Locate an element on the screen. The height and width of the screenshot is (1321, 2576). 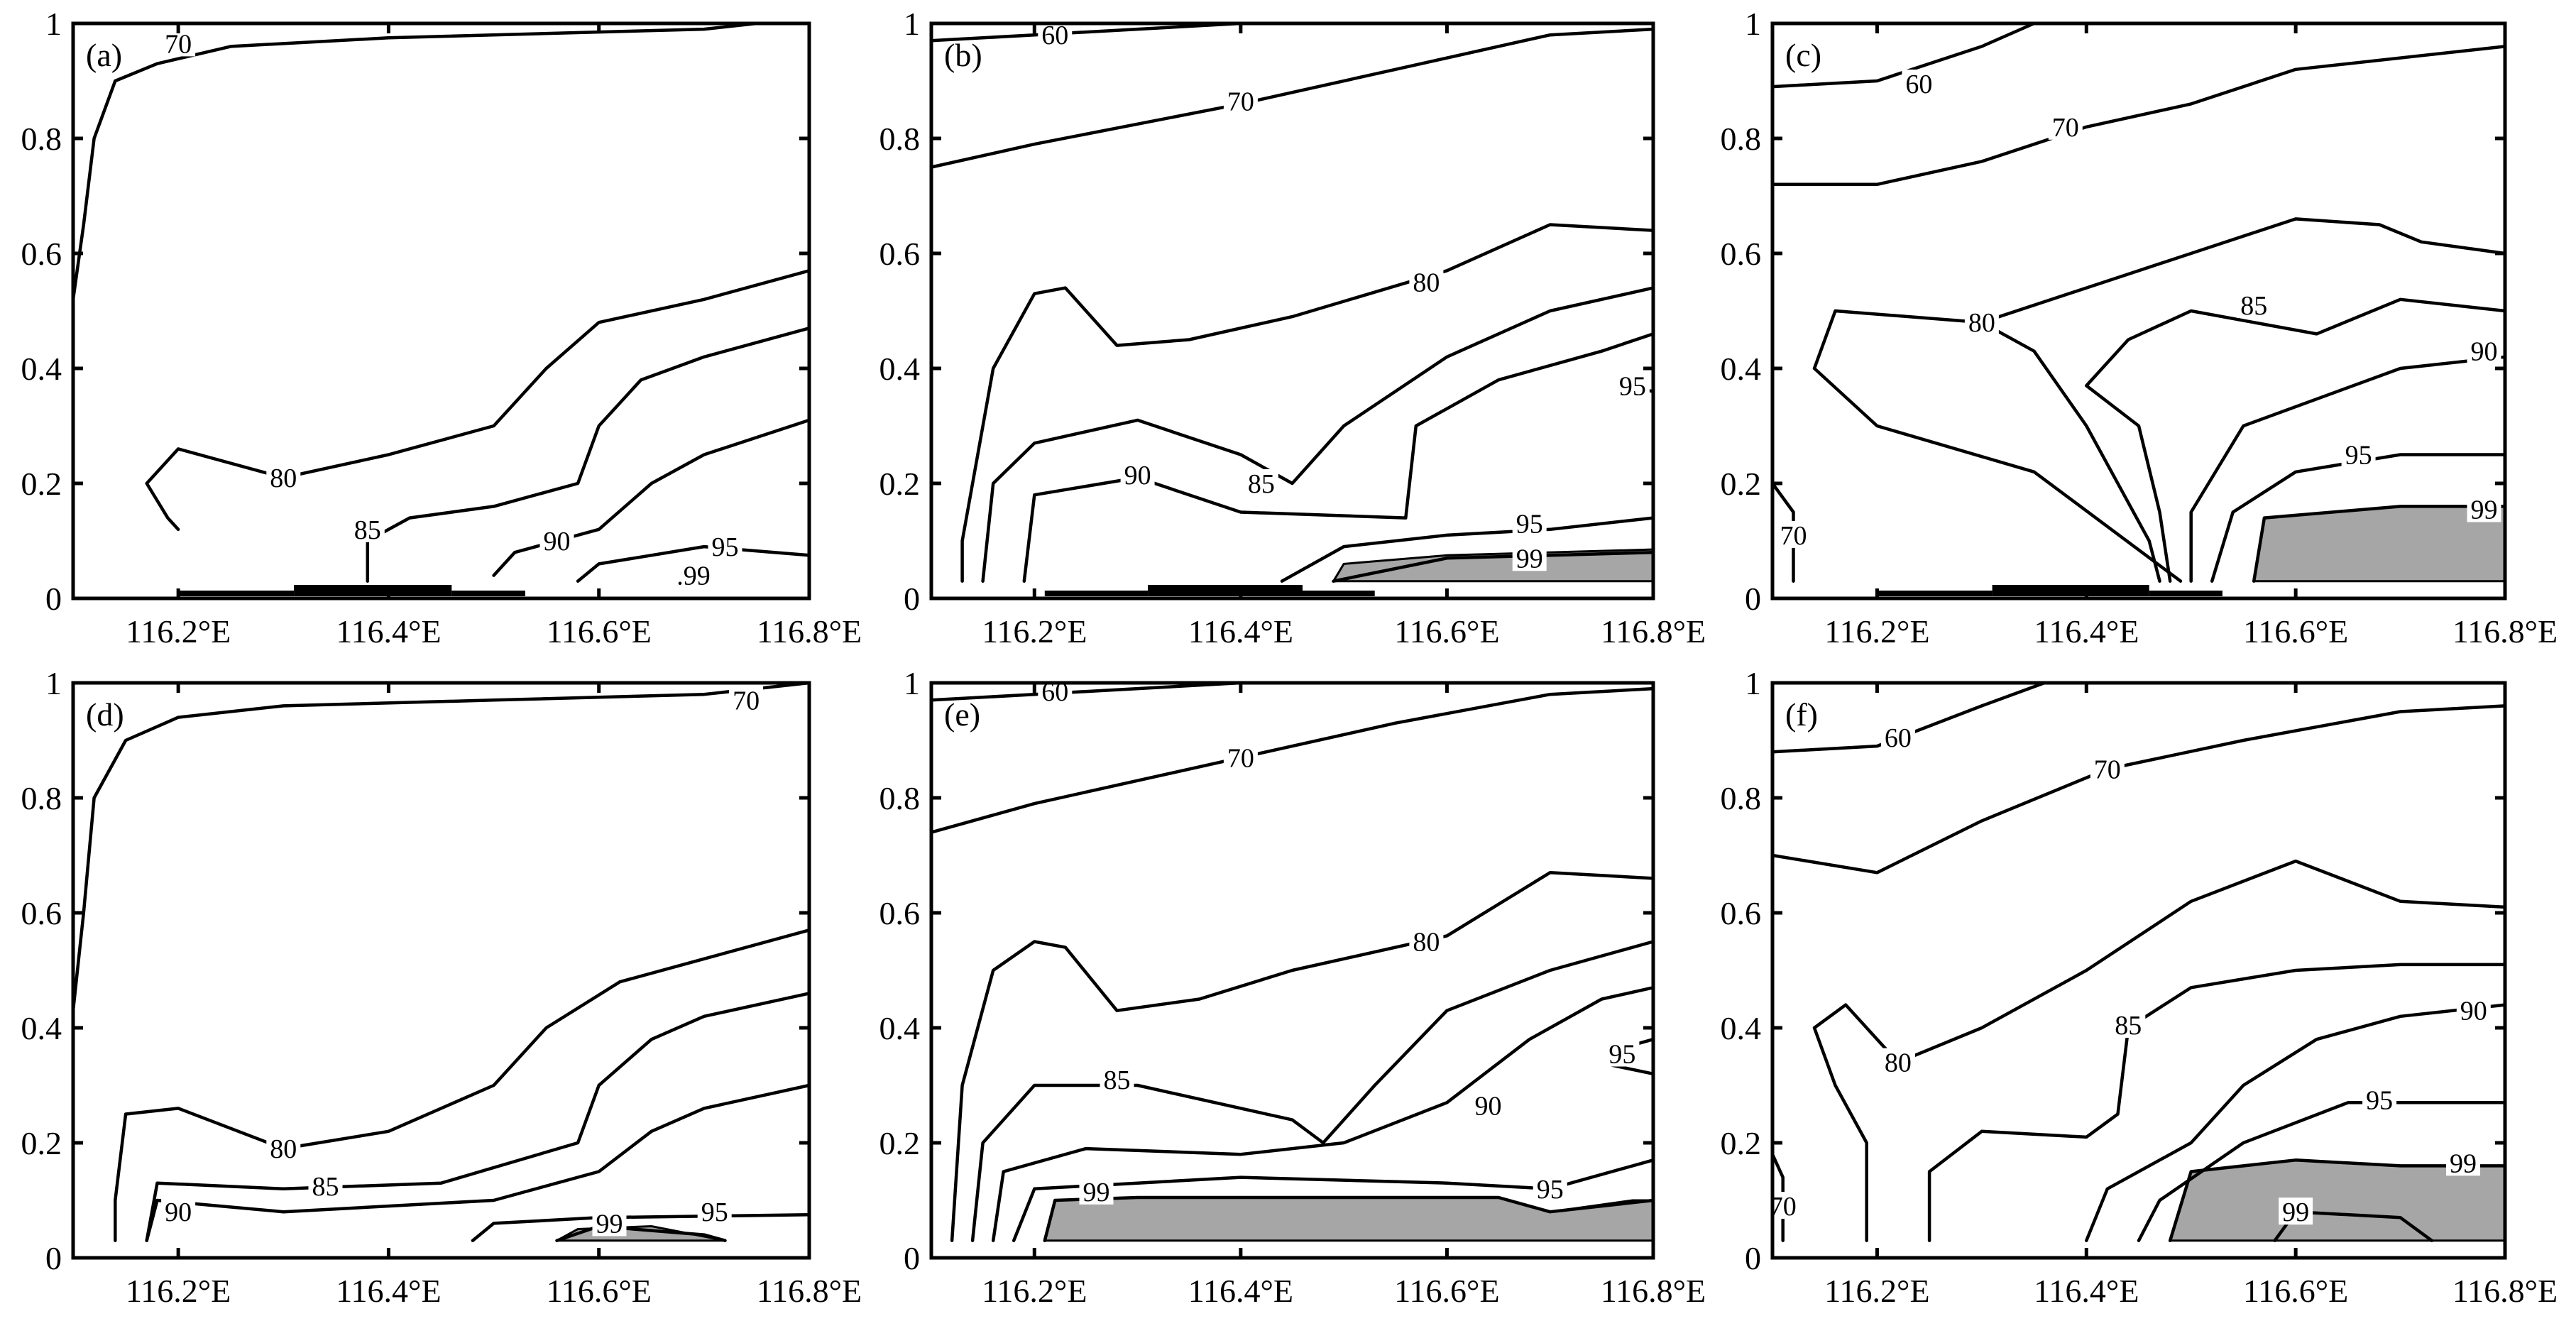
shaded-region is located at coordinates (1493, 565).